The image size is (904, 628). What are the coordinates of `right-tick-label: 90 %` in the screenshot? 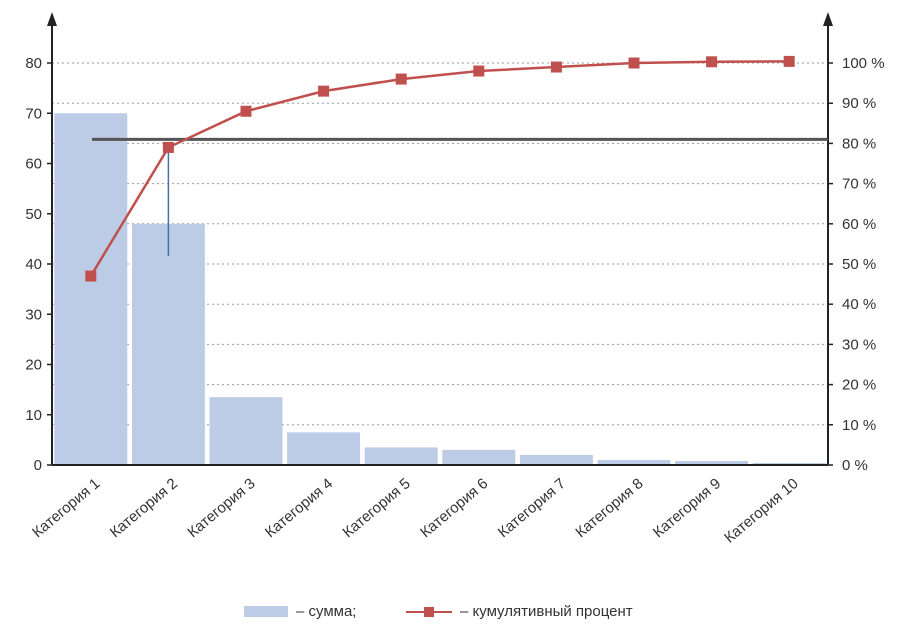 It's located at (859, 103).